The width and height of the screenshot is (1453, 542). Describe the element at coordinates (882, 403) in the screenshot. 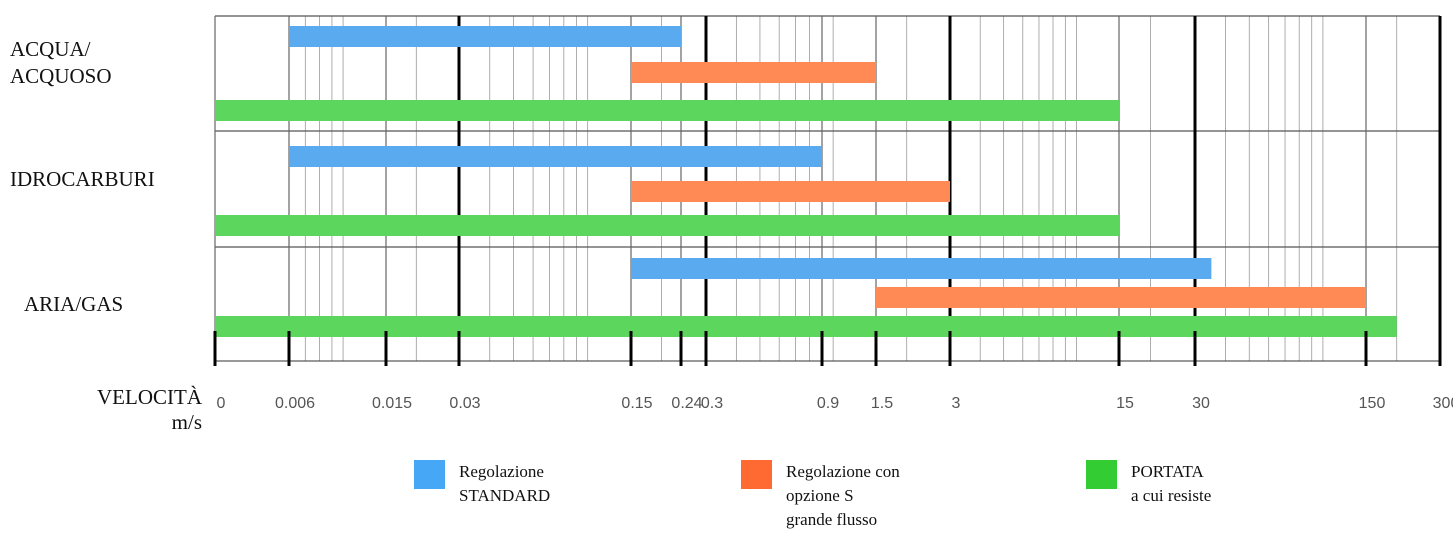

I see `x-tick-label: 1.5` at that location.